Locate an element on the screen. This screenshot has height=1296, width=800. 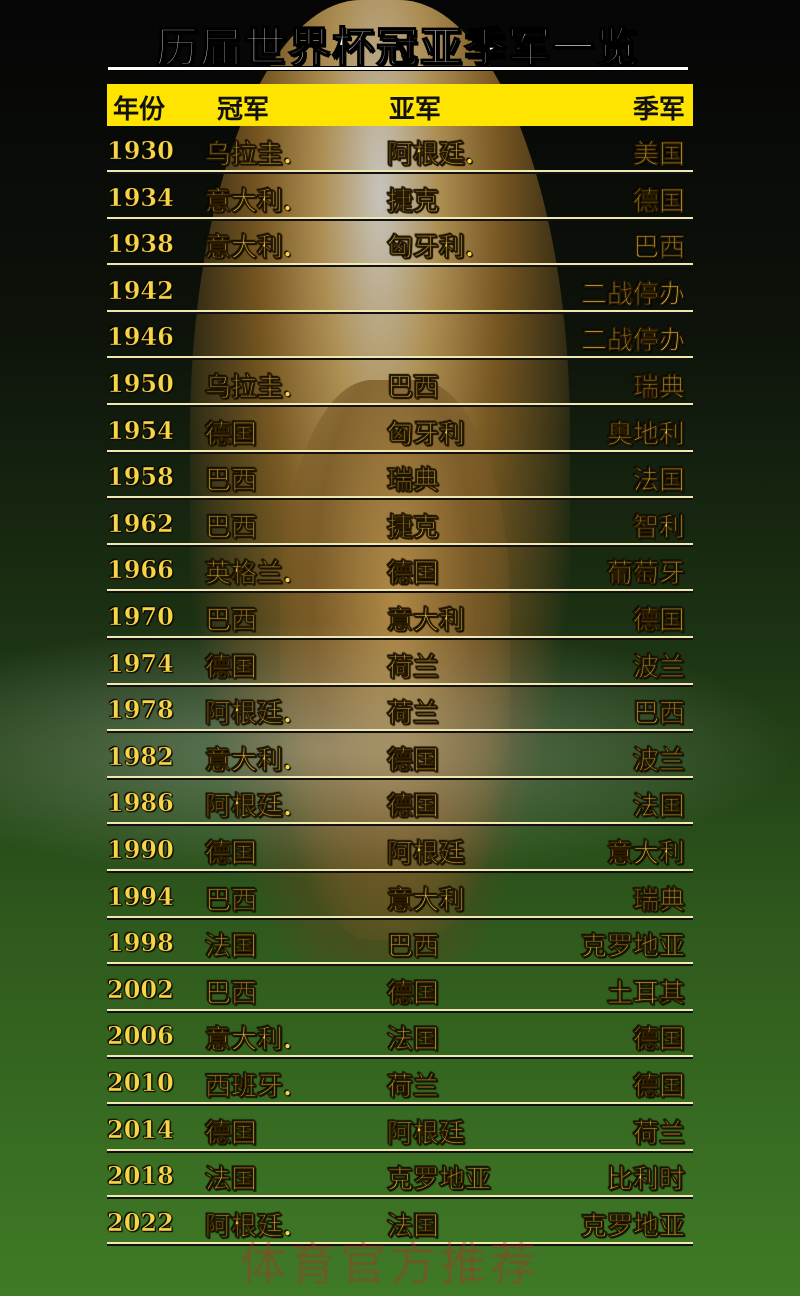
table-row: 1994 巴西 意大利 瑞典 is located at coordinates (400, 899).